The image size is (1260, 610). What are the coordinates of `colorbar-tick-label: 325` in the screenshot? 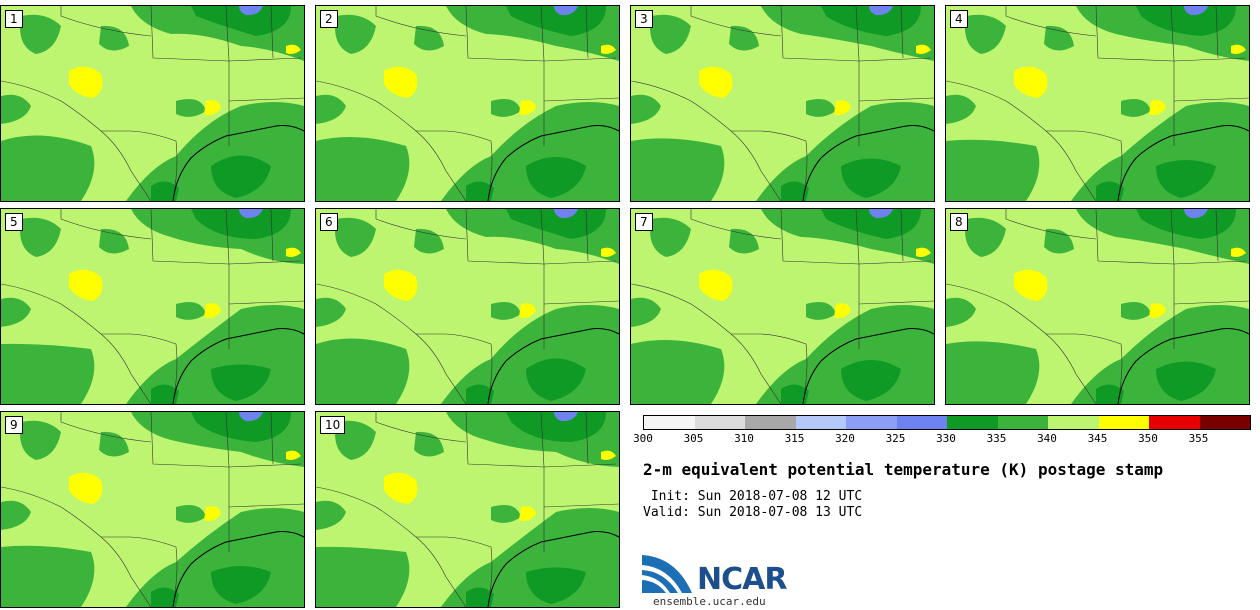 It's located at (895, 438).